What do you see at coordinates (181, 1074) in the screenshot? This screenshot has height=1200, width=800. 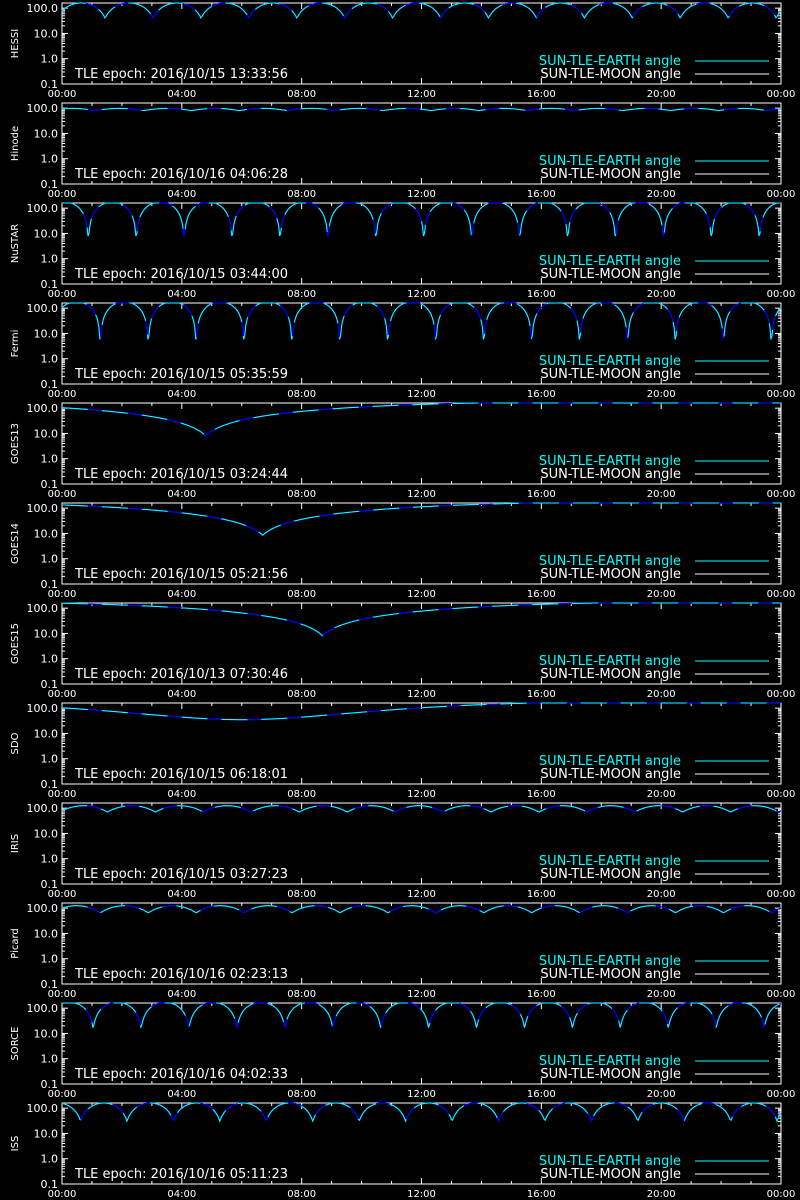 I see `tle-epoch-label: TLE epoch: 2016/10/16 04:02:33` at bounding box center [181, 1074].